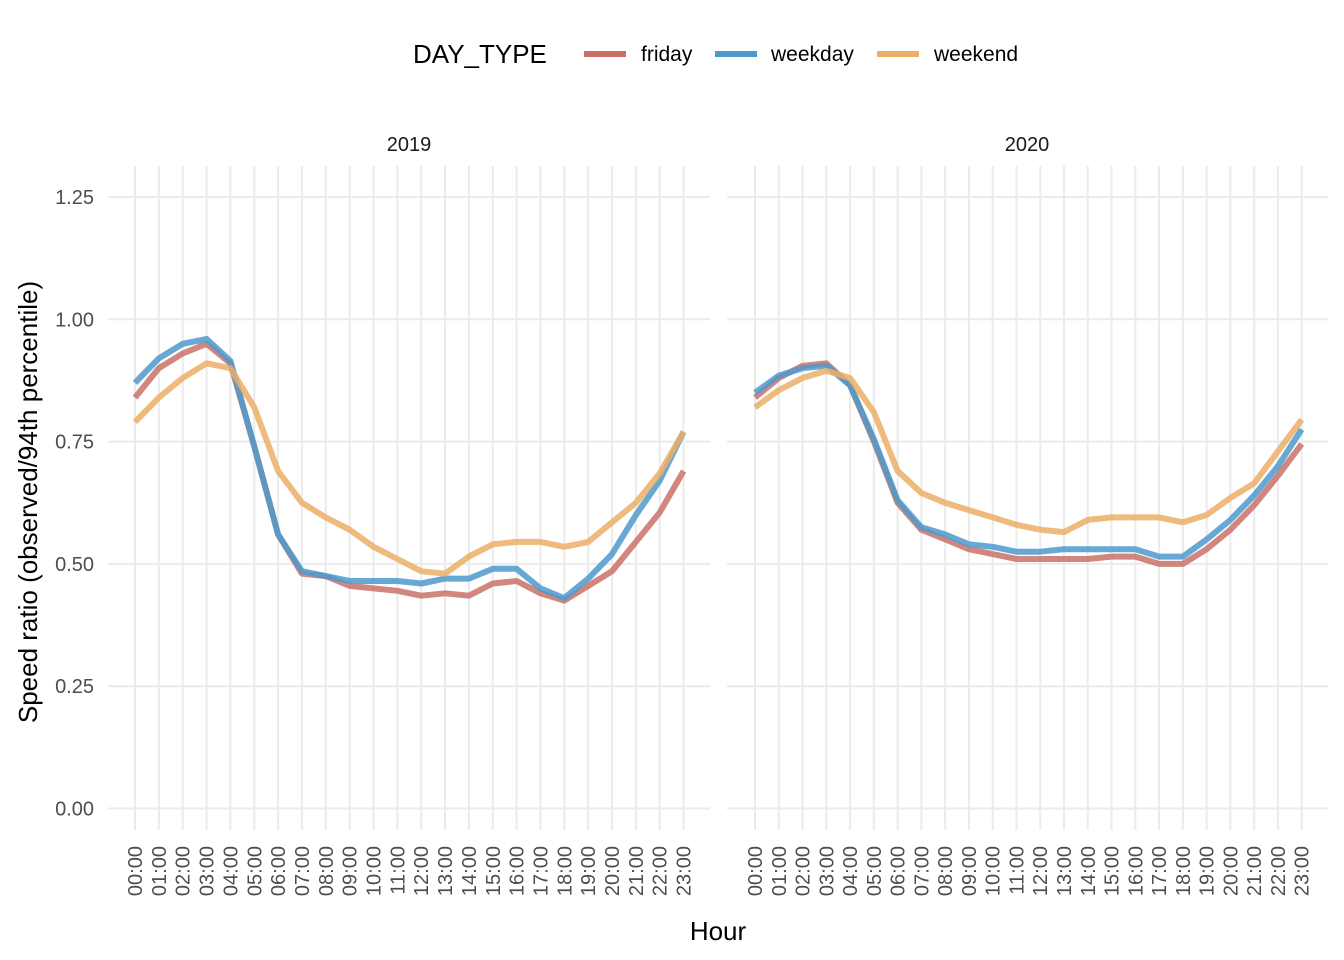  I want to click on panel-series-2019, so click(409, 469).